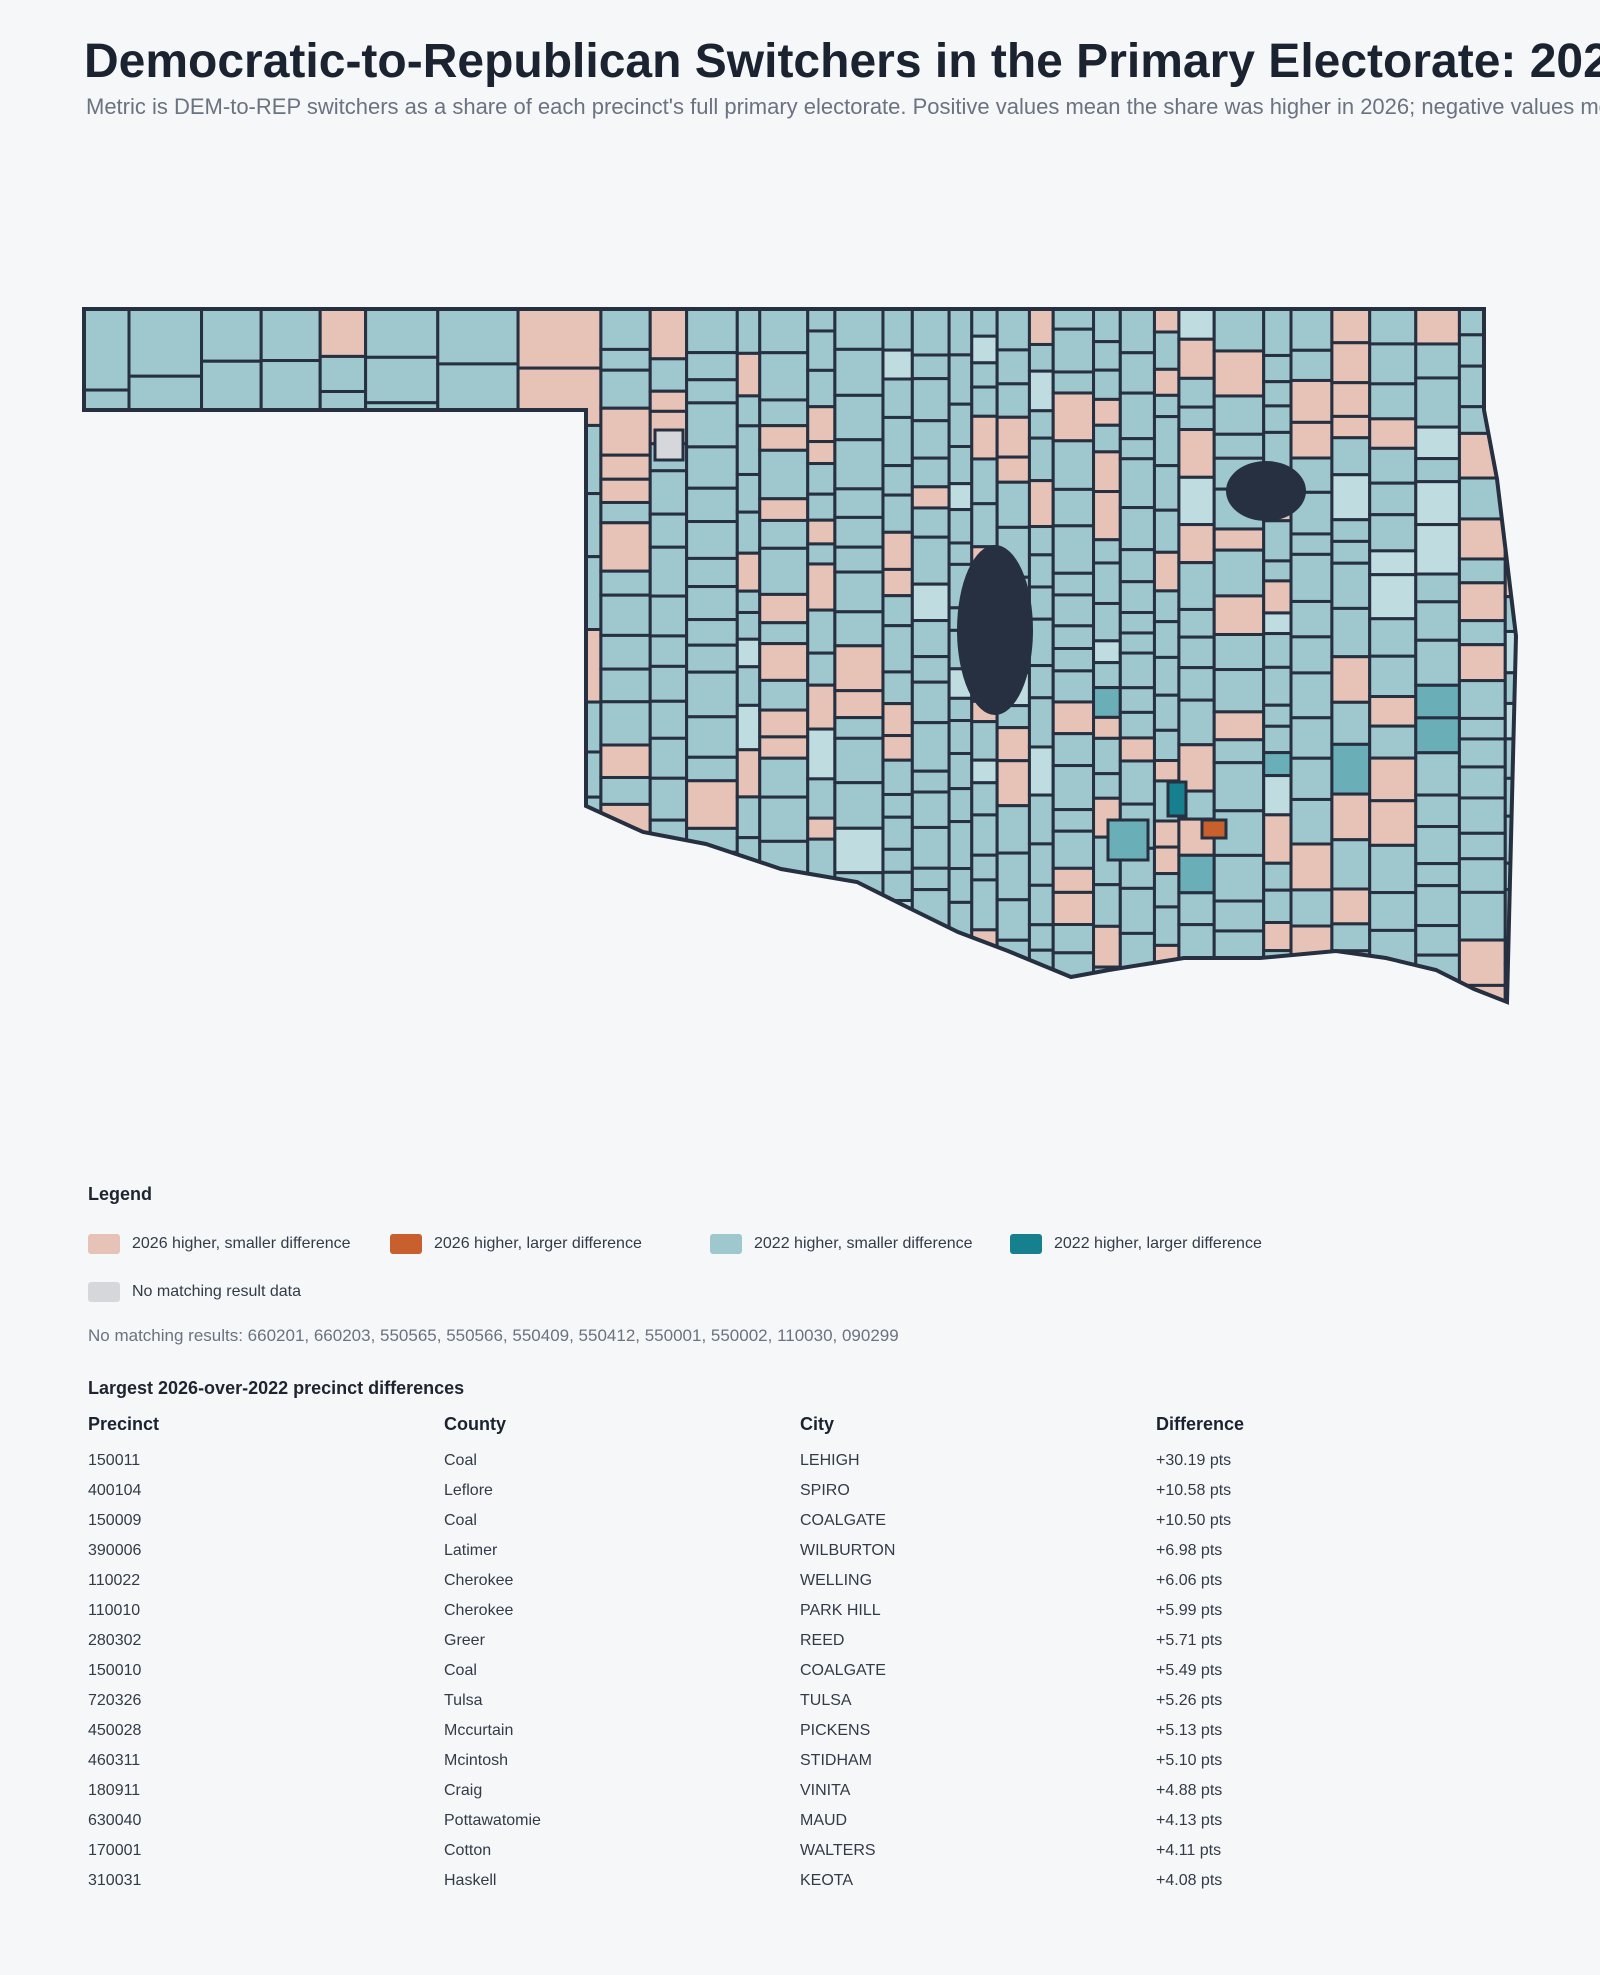 This screenshot has width=1600, height=1975. Describe the element at coordinates (835, 1730) in the screenshot. I see `table-cell: PICKENS` at that location.